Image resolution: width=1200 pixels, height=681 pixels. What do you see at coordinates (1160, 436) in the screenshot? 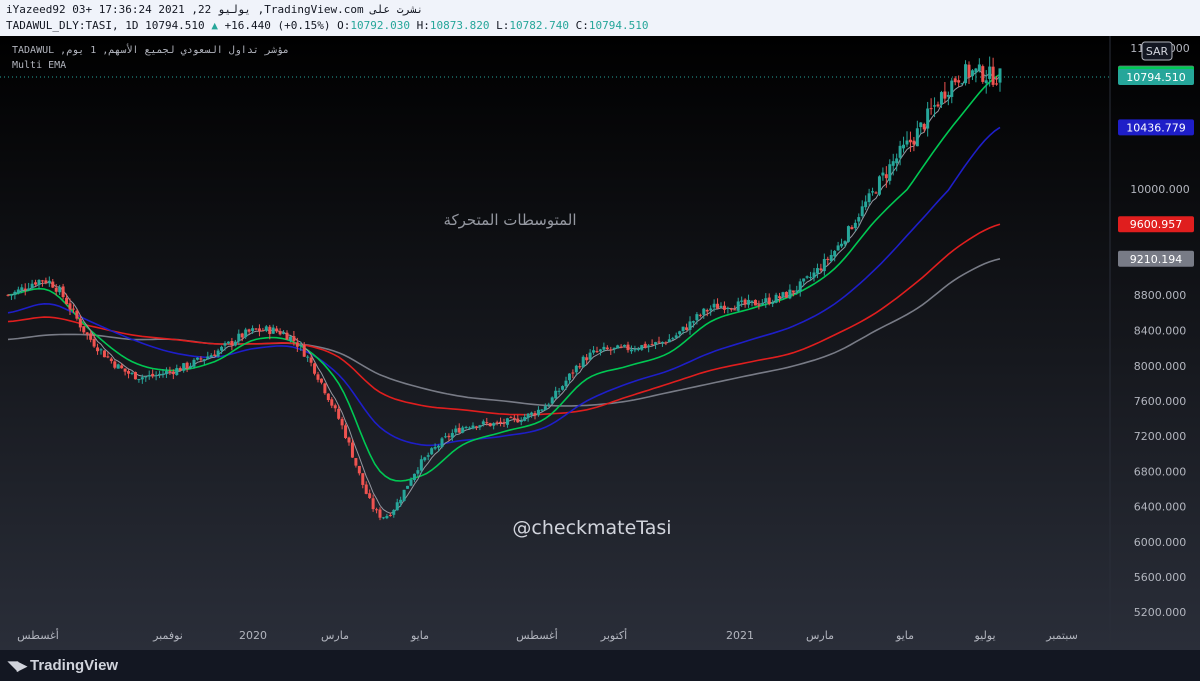
I see `y-tick-label: 7200.000` at bounding box center [1160, 436].